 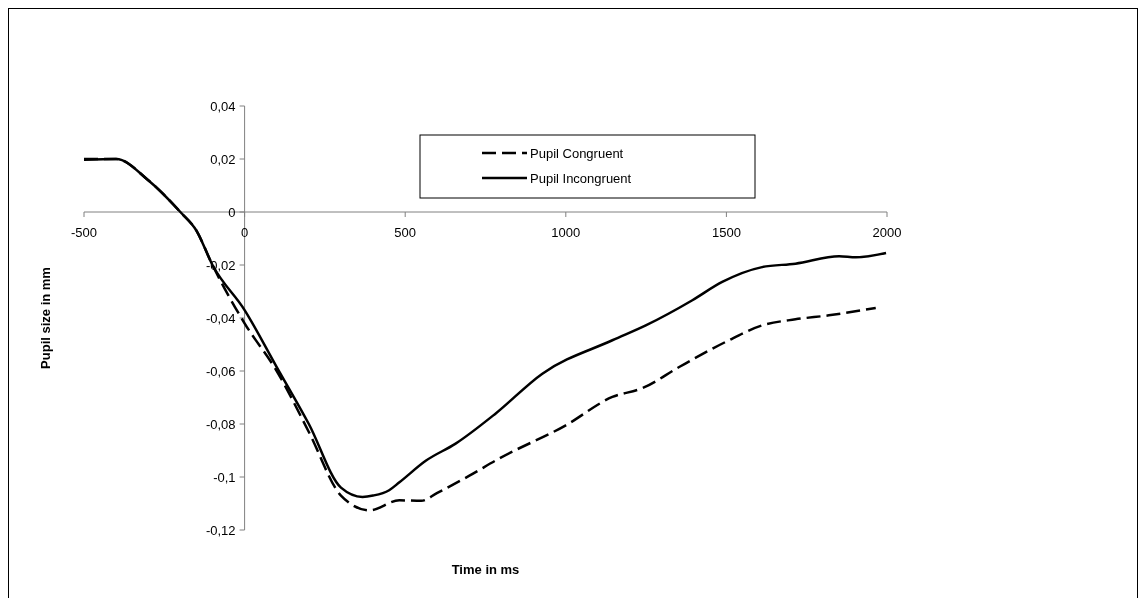 What do you see at coordinates (887, 232) in the screenshot?
I see `x-tick-label: 2000` at bounding box center [887, 232].